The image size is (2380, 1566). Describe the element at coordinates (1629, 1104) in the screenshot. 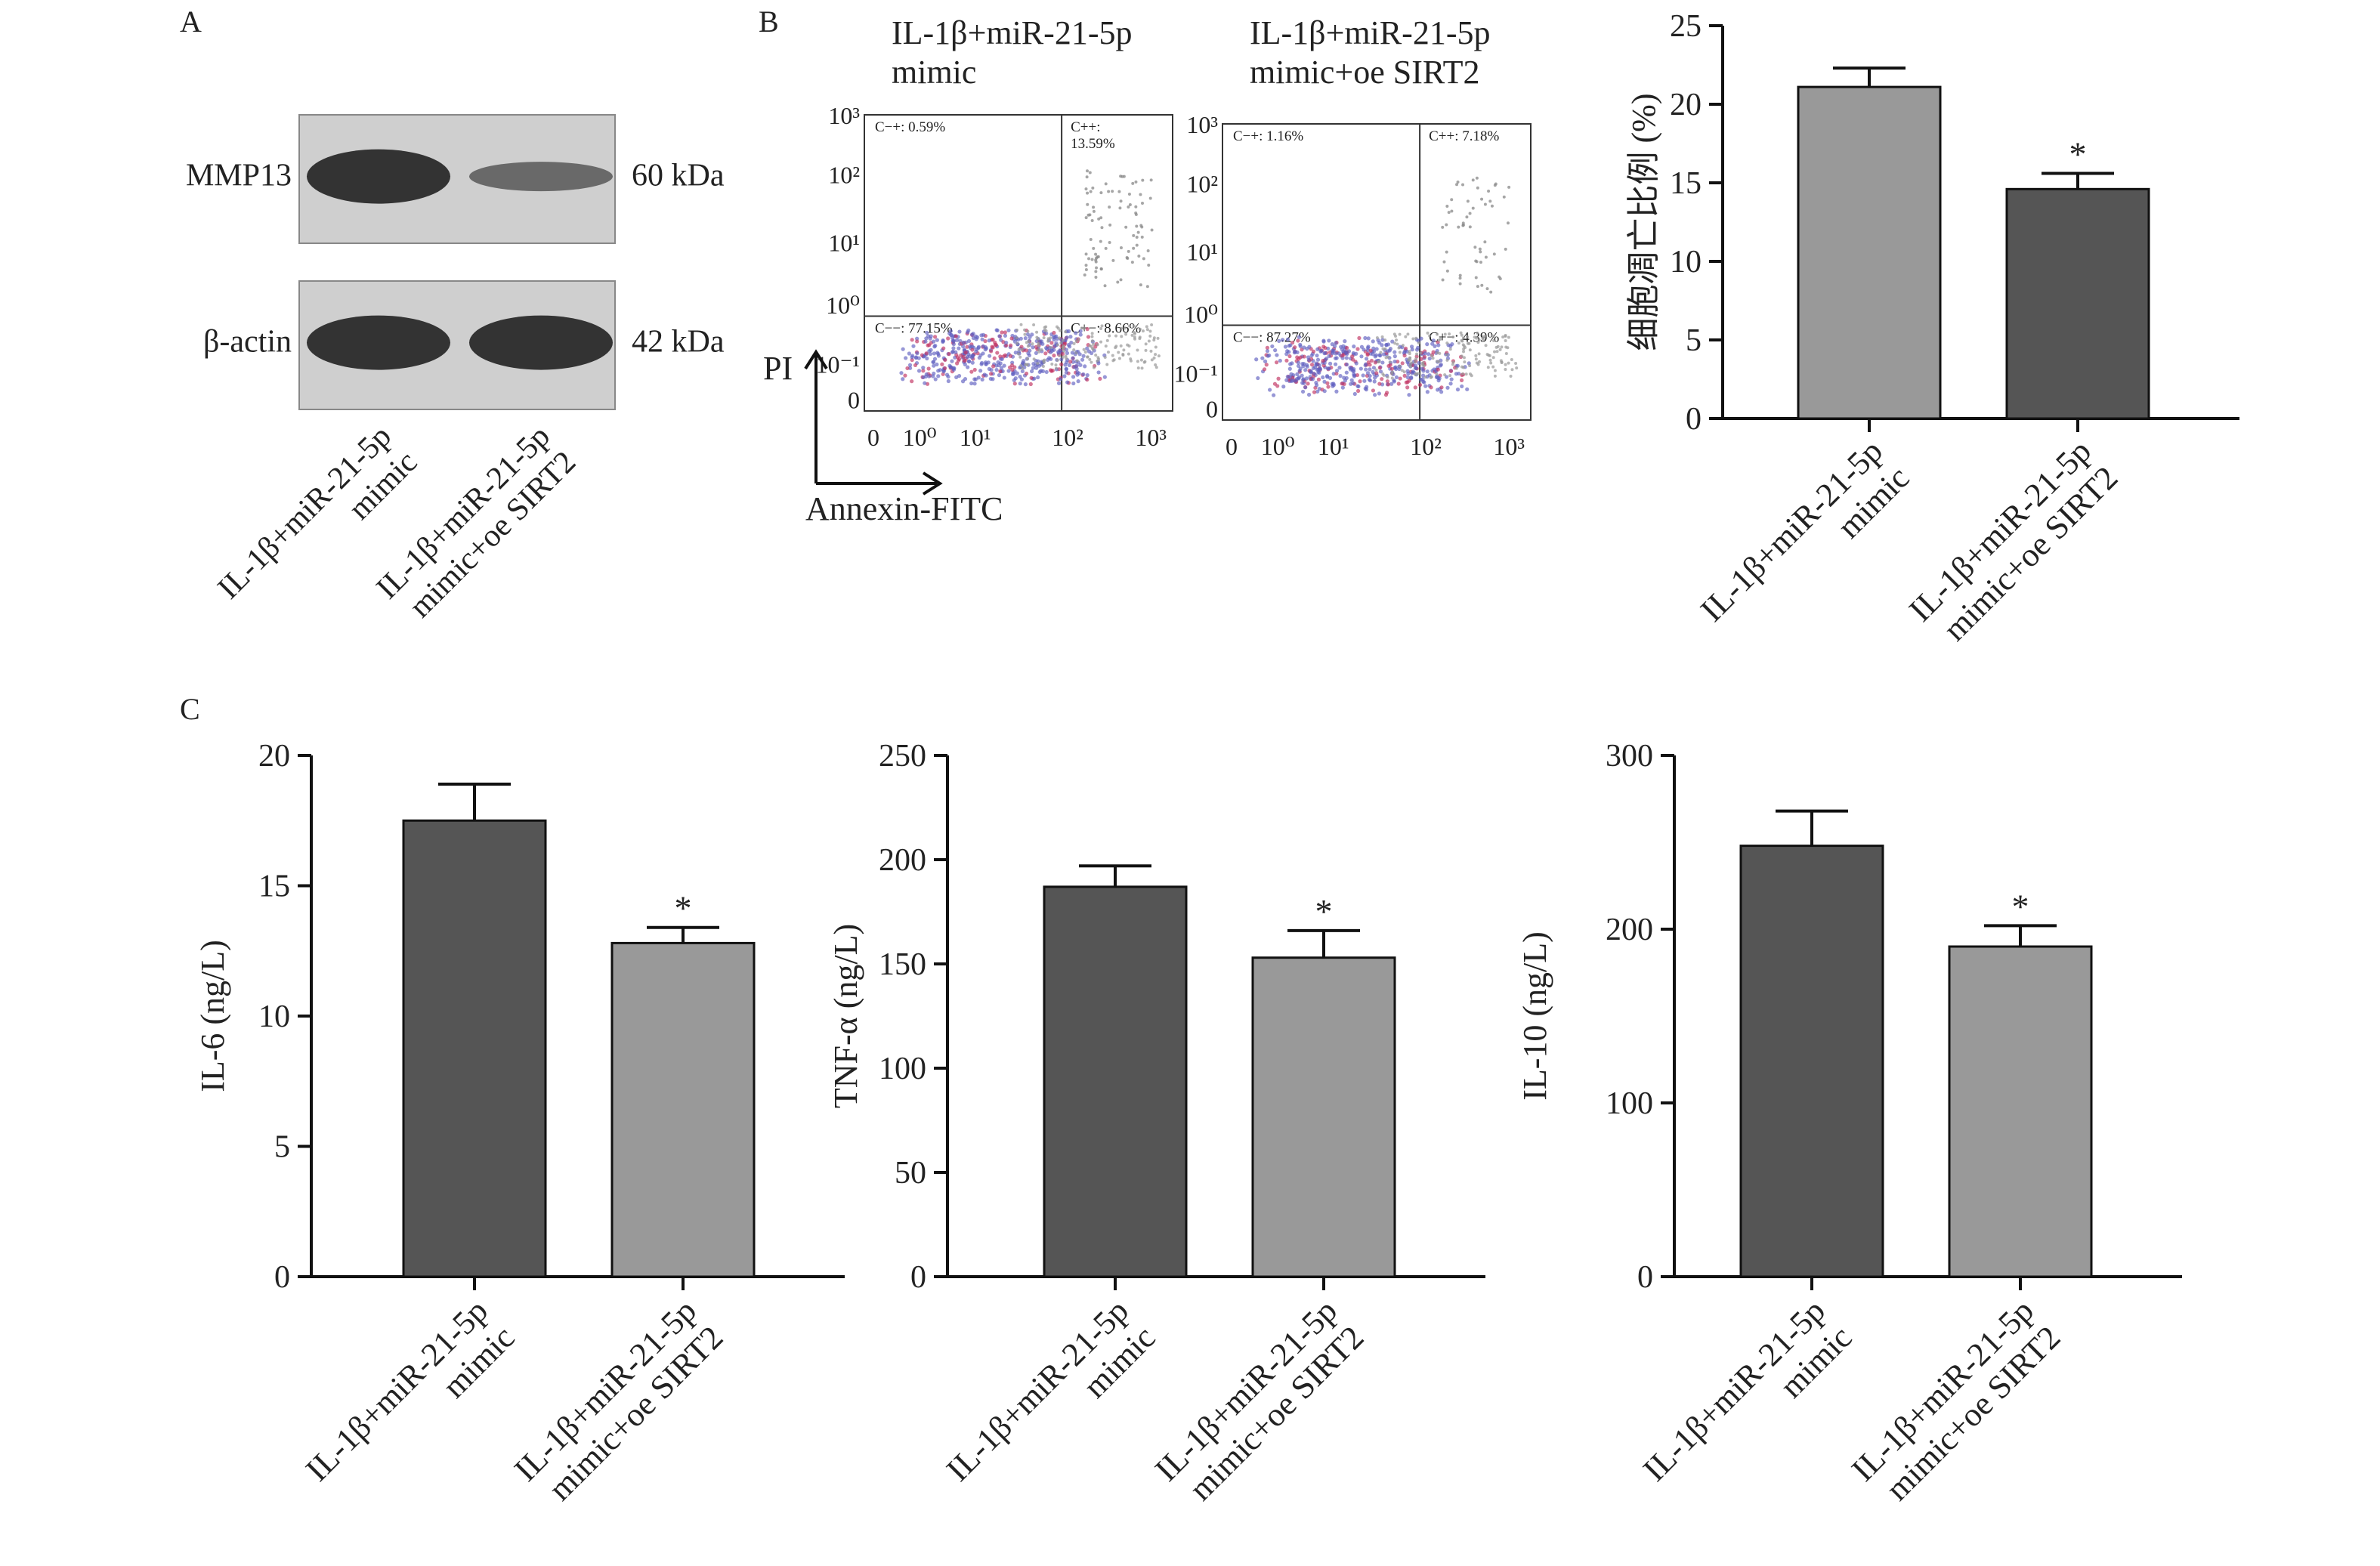

I see `y-tick-label: 100` at that location.